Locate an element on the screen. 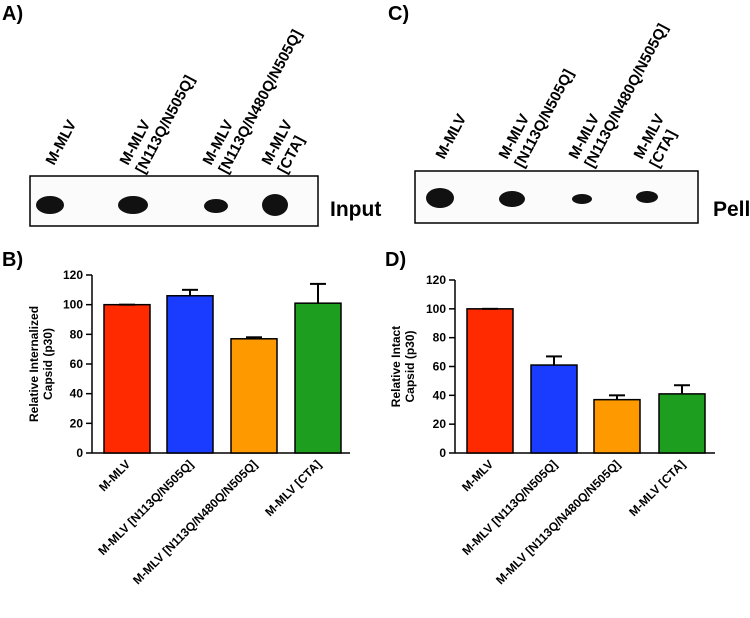 The height and width of the screenshot is (618, 750). lane-label: M-MLV[N113Q/N505Q] is located at coordinates (158, 125).